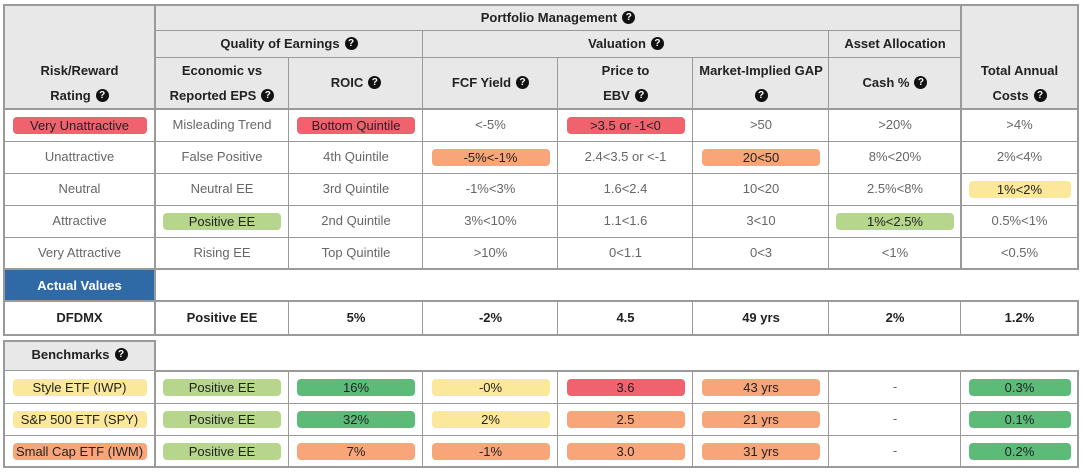  I want to click on cash-value: >20%, so click(895, 124).